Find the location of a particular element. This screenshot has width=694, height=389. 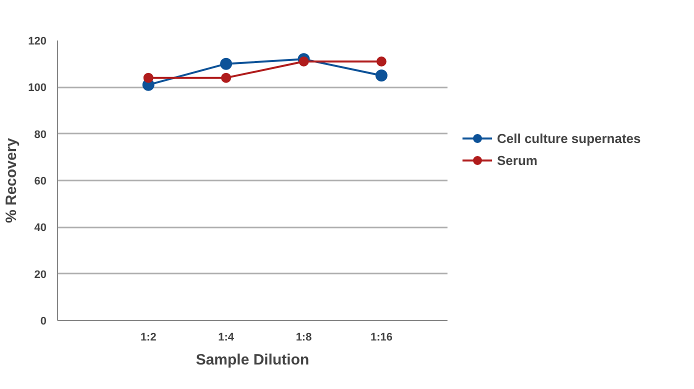

legend-label: Cell culture supernates is located at coordinates (569, 138).